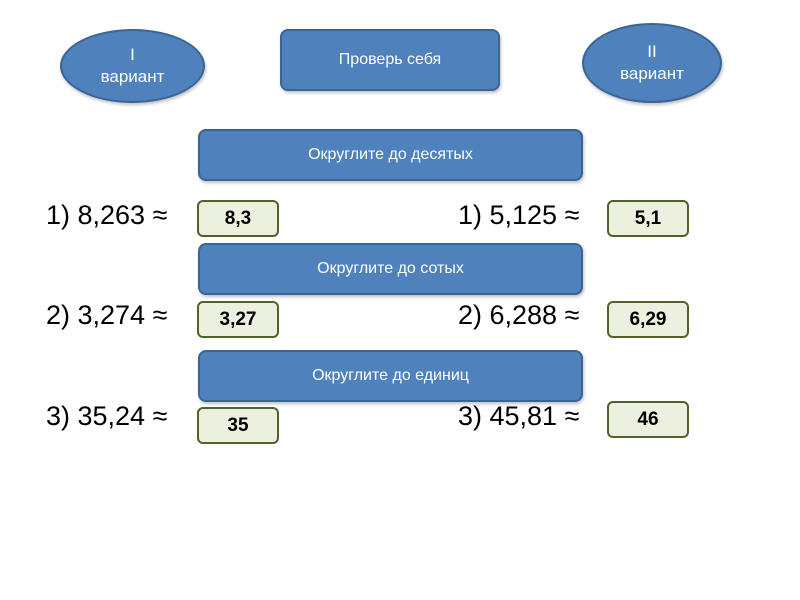  I want to click on header-round-units: Округлите до единиц, so click(390, 376).